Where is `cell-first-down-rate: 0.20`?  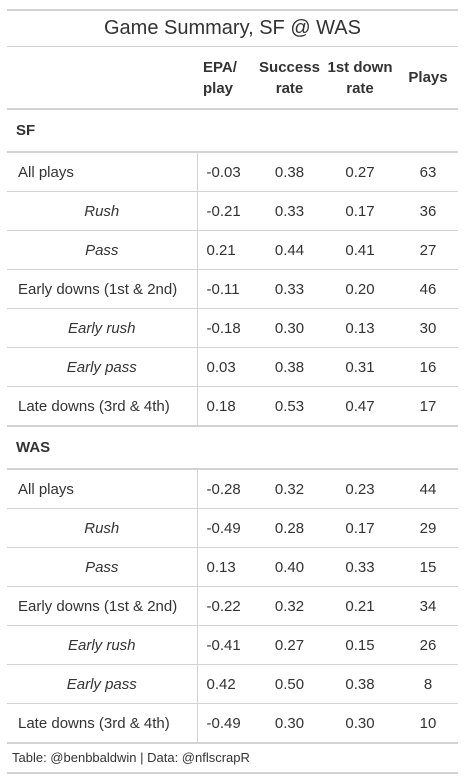 cell-first-down-rate: 0.20 is located at coordinates (360, 289).